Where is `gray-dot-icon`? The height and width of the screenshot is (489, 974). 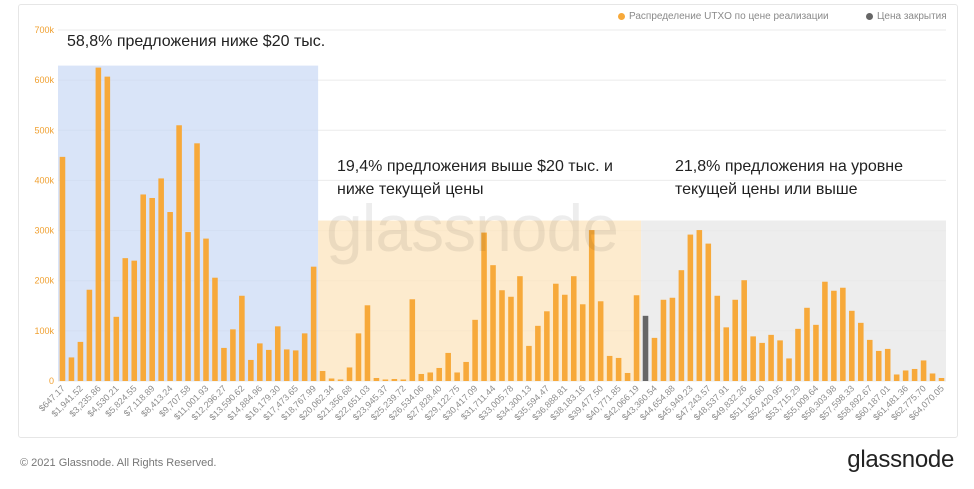 gray-dot-icon is located at coordinates (869, 16).